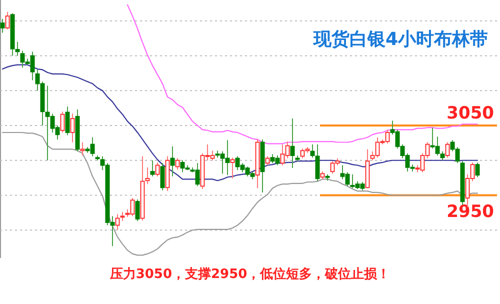 This screenshot has width=500, height=304. I want to click on annotation: 压力3050，支撑2950，低位短多，破位止损！, so click(250, 274).